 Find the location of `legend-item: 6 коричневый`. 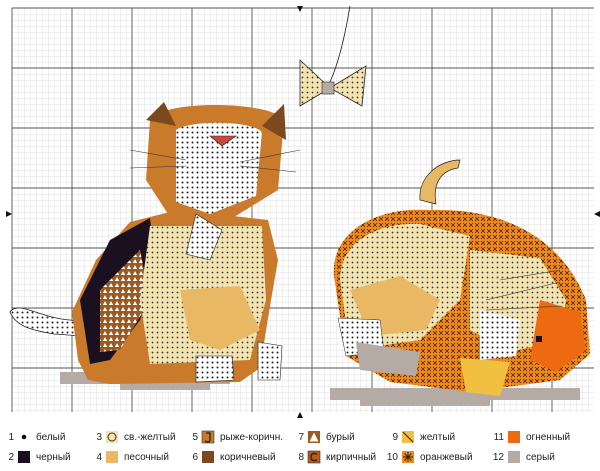

legend-item: 6 коричневый is located at coordinates (230, 457).